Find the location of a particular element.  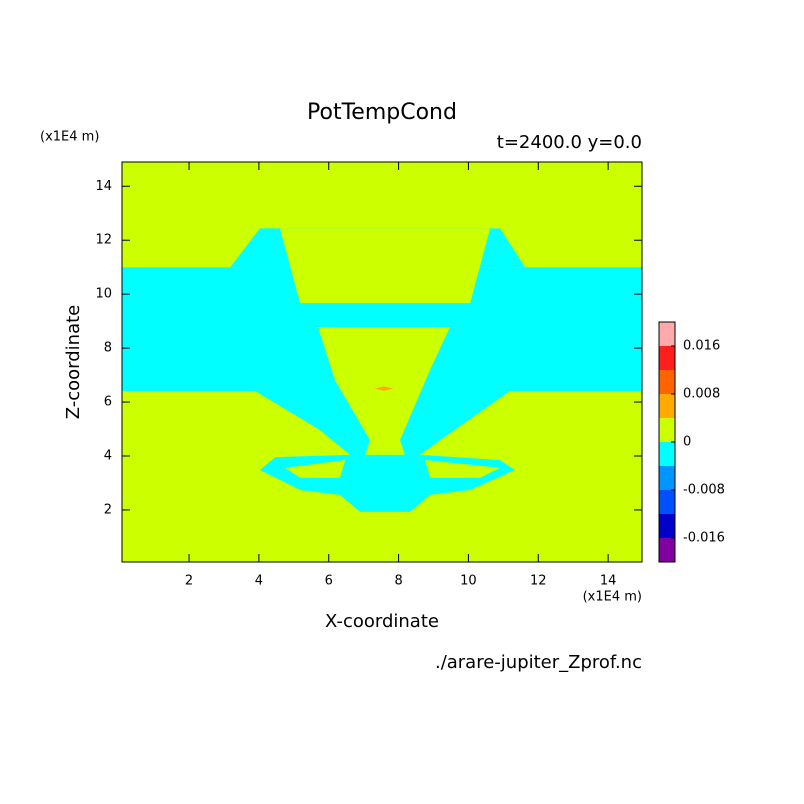

colorbar-tick-label: -0.008 is located at coordinates (704, 490).